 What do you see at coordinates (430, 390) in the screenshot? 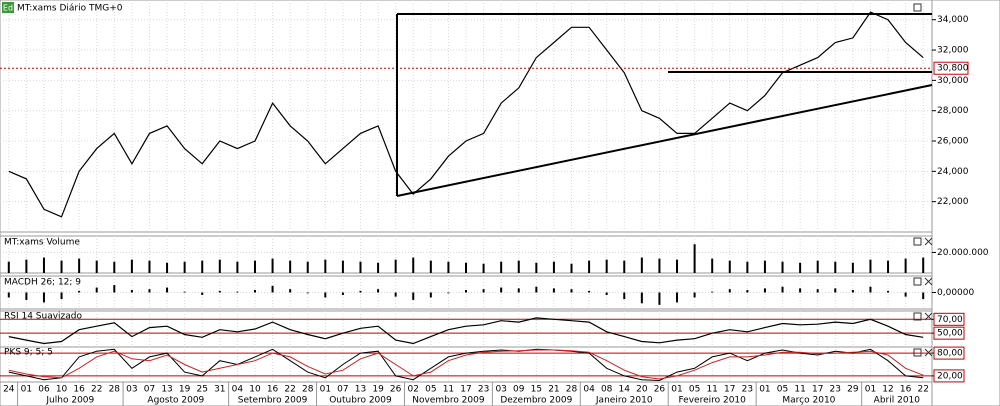
I see `x-tick-label: 05` at bounding box center [430, 390].